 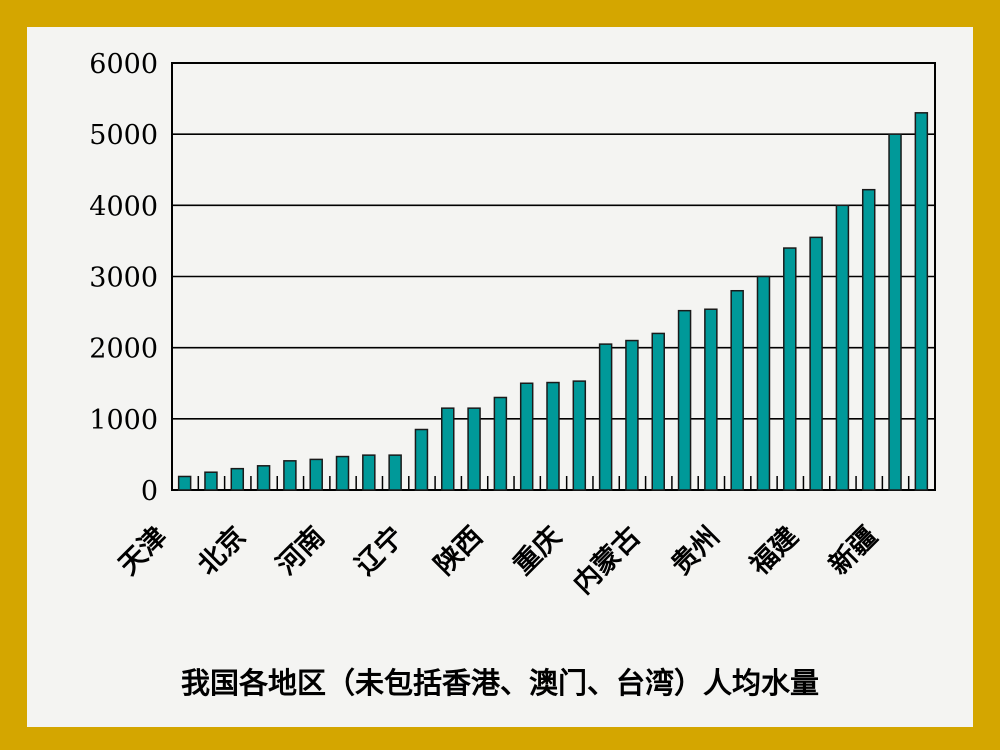 What do you see at coordinates (379, 550) in the screenshot?
I see `x-category-label: 辽宁` at bounding box center [379, 550].